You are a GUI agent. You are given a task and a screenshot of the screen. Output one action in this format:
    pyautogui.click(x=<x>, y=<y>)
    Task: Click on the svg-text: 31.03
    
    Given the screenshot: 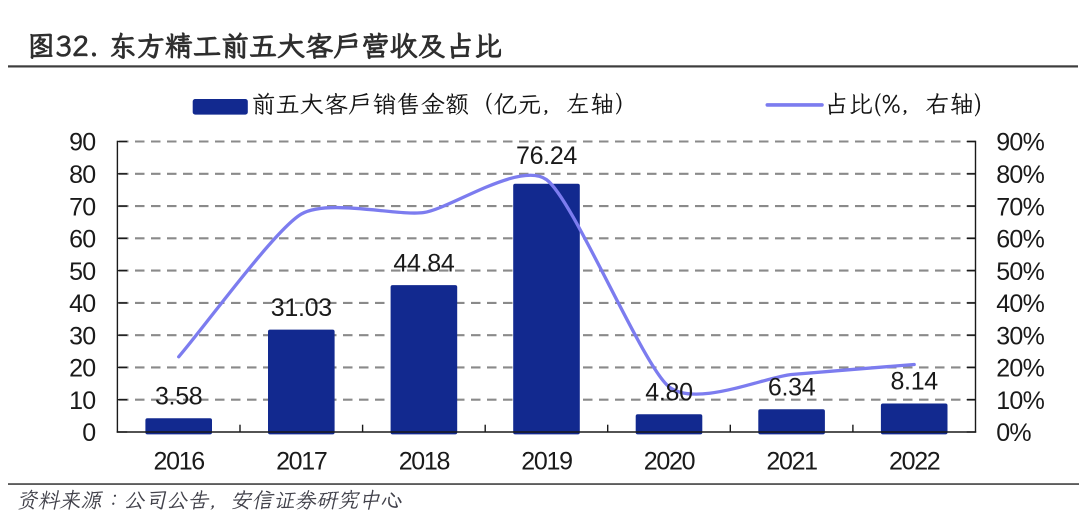 What is the action you would take?
    pyautogui.click(x=301, y=308)
    